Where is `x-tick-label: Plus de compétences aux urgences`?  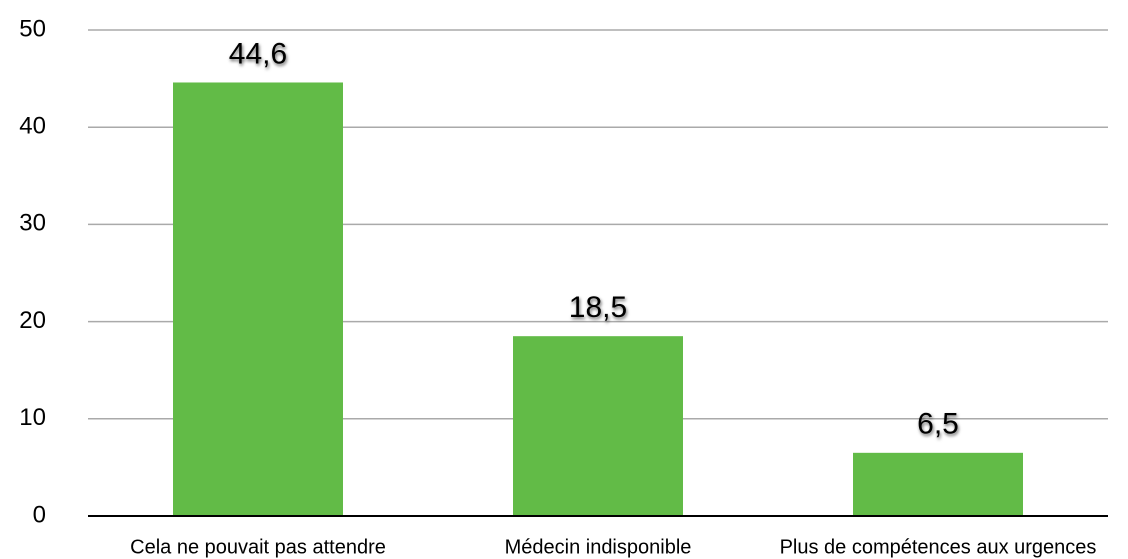
x-tick-label: Plus de compétences aux urgences is located at coordinates (938, 547).